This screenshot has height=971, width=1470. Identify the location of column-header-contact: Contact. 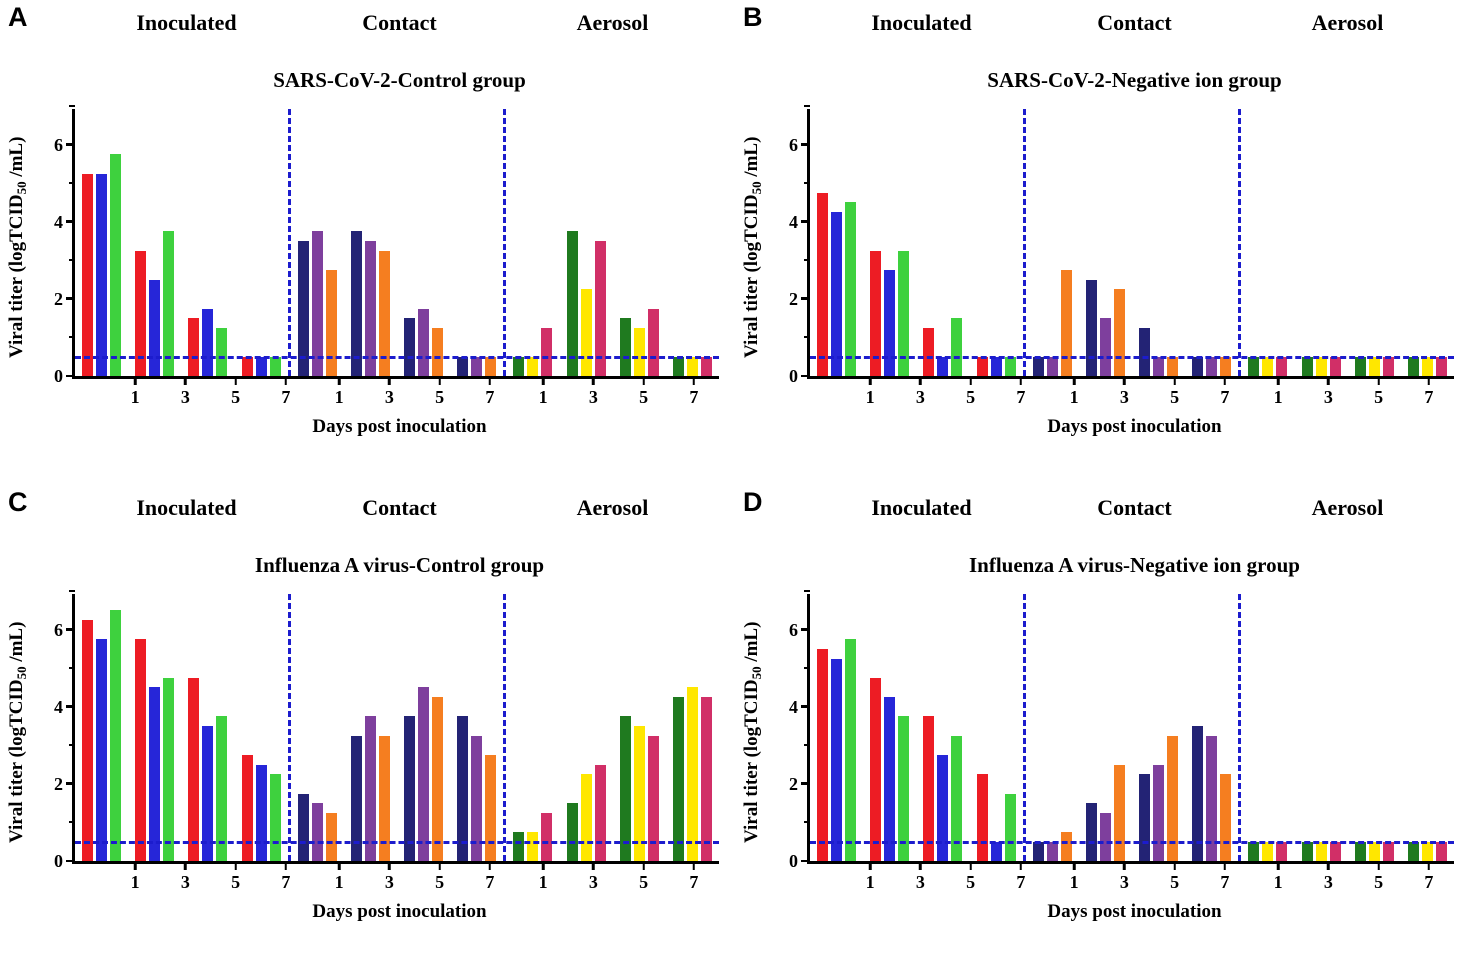
(399, 22).